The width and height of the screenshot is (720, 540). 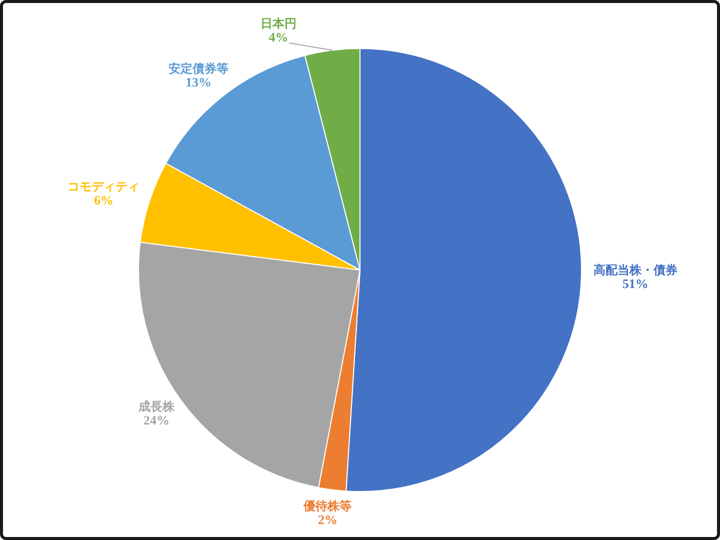 What do you see at coordinates (635, 270) in the screenshot?
I see `slice-label: 高配当株・債券` at bounding box center [635, 270].